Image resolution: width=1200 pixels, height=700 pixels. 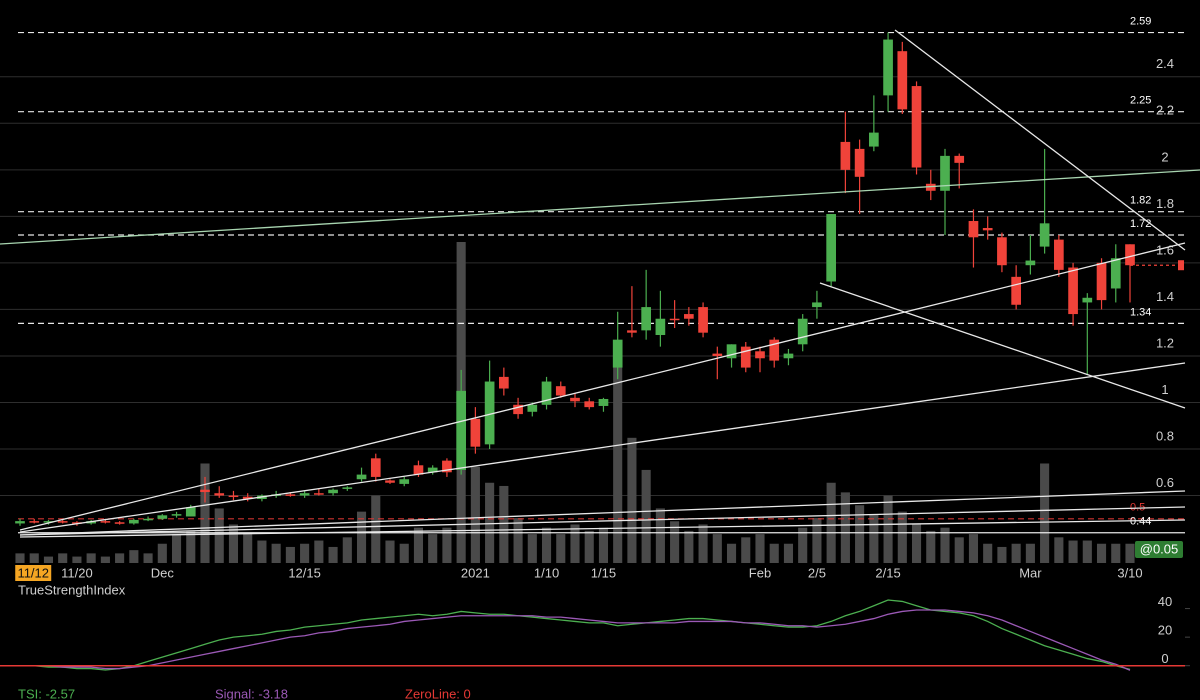 I want to click on y-tick-label: 1, so click(x=1164, y=389).